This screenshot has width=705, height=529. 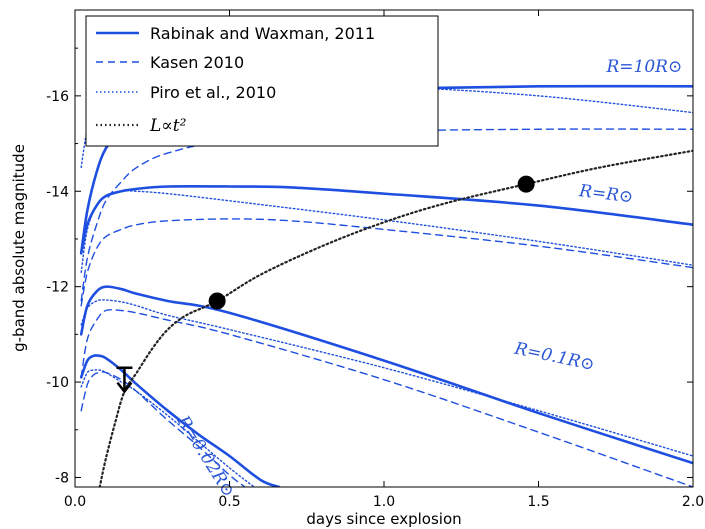 I want to click on y-tick-label: -10, so click(x=57, y=383).